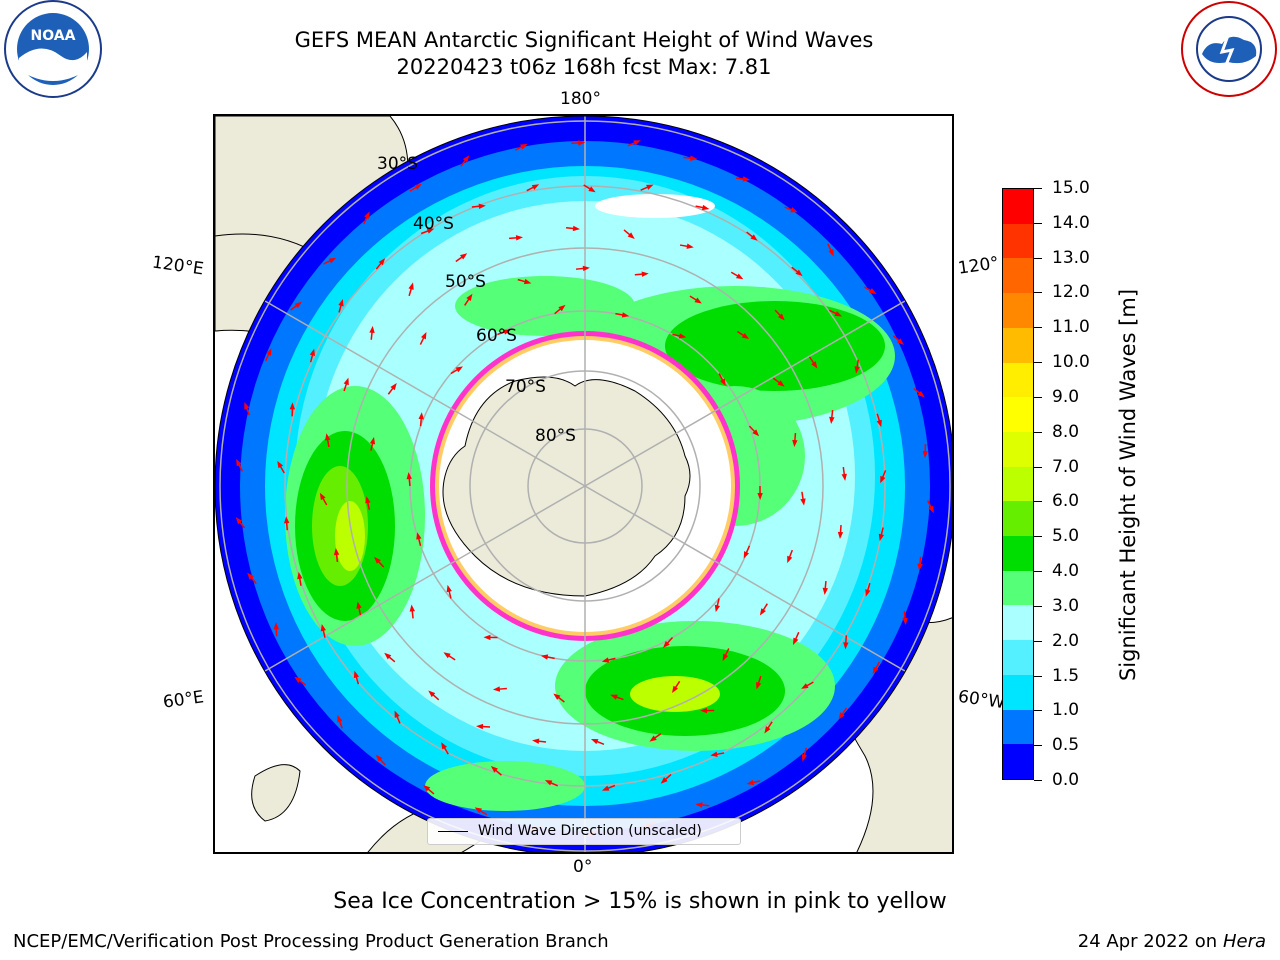 This screenshot has height=960, width=1280. What do you see at coordinates (525, 387) in the screenshot?
I see `lat-label-70s: 70°S` at bounding box center [525, 387].